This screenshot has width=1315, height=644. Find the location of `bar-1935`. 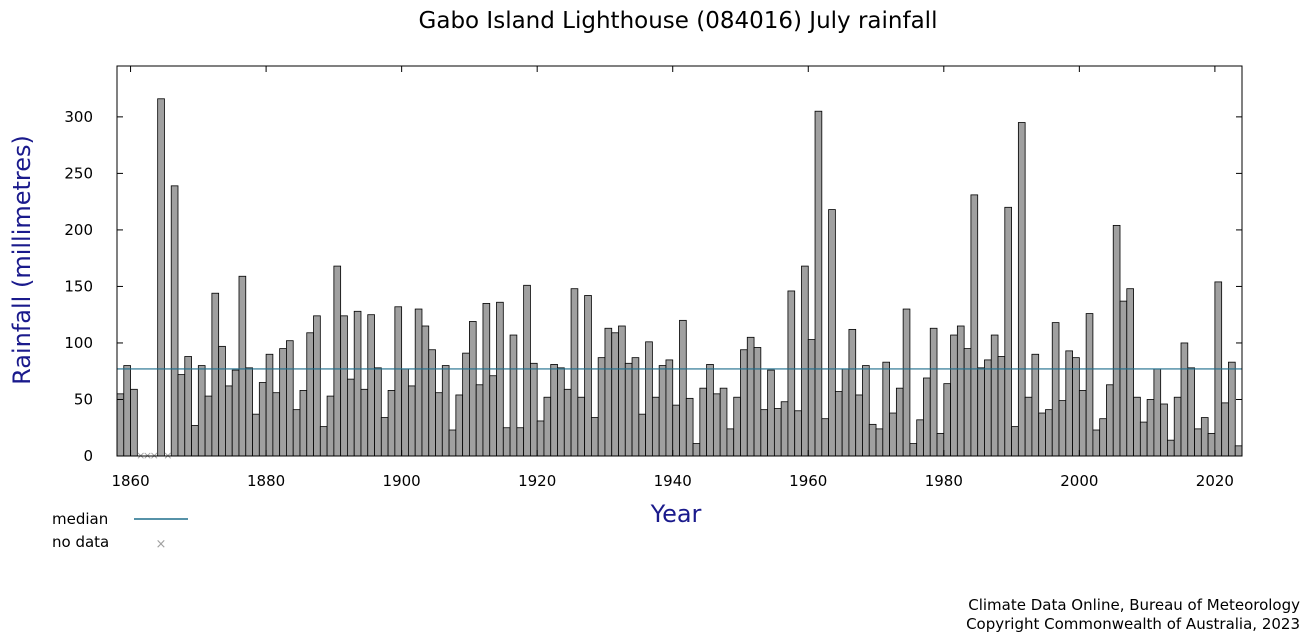

bar-1935 is located at coordinates (642, 435).